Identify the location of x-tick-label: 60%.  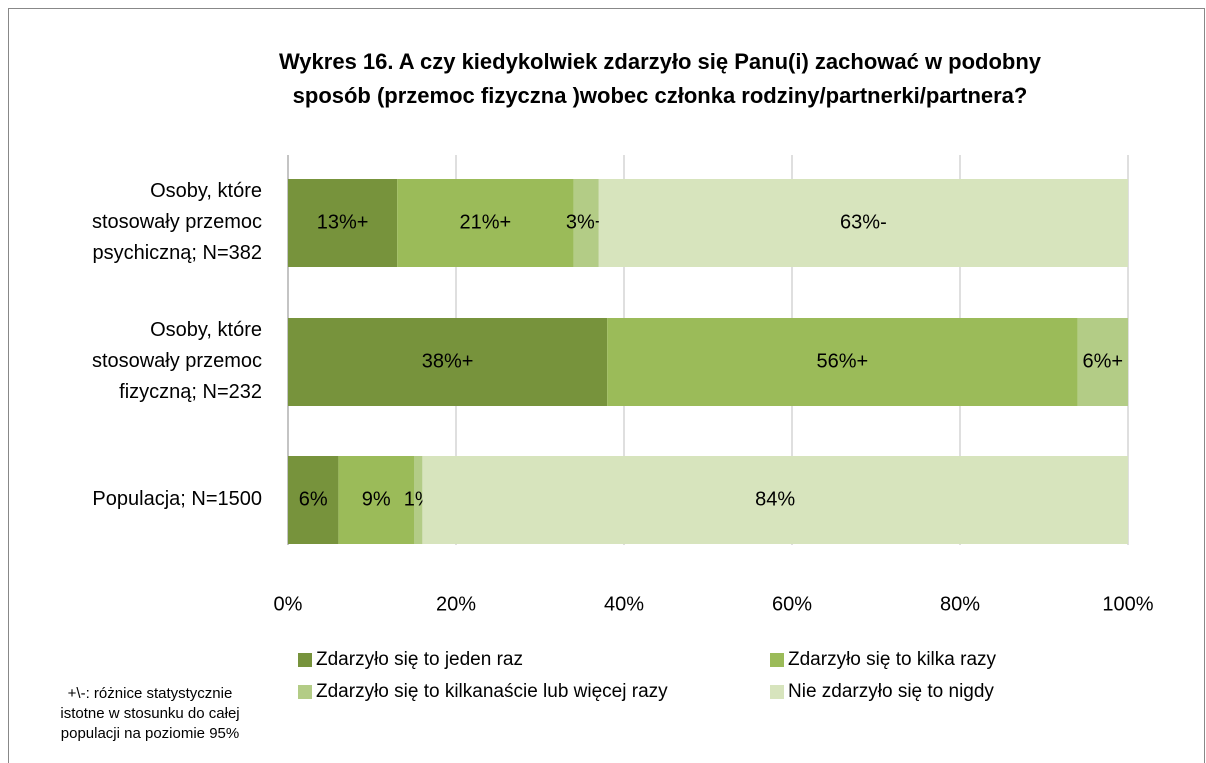
(792, 604).